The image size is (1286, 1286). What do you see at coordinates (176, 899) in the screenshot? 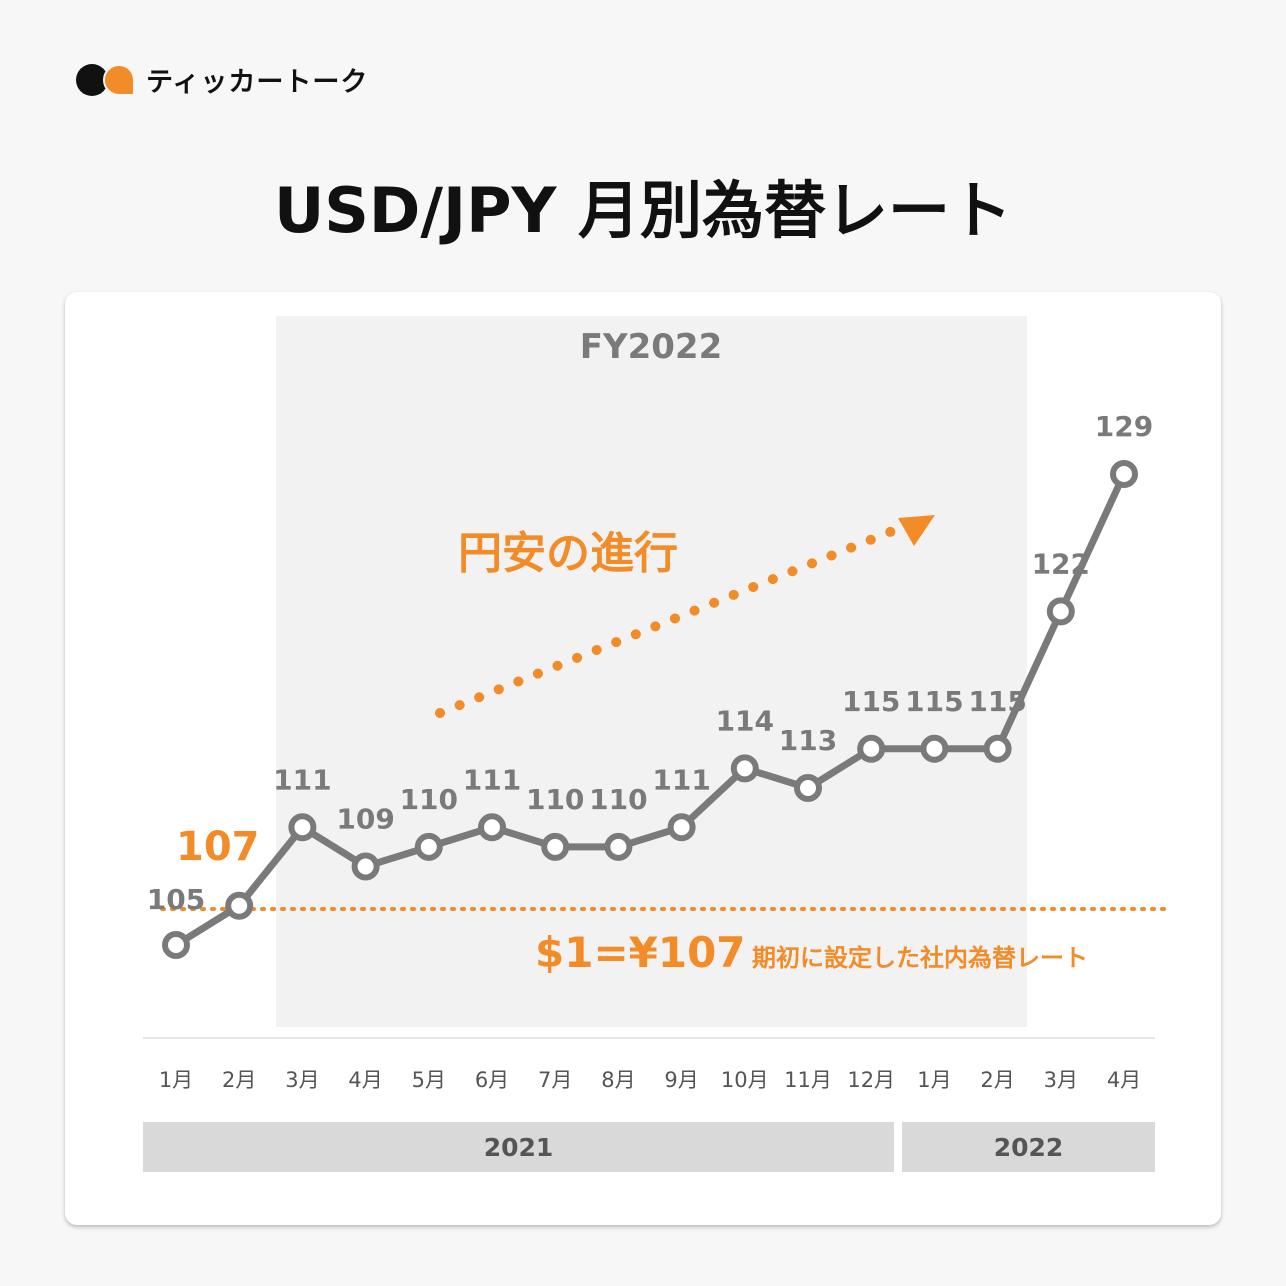
I see `data-label: 105` at bounding box center [176, 899].